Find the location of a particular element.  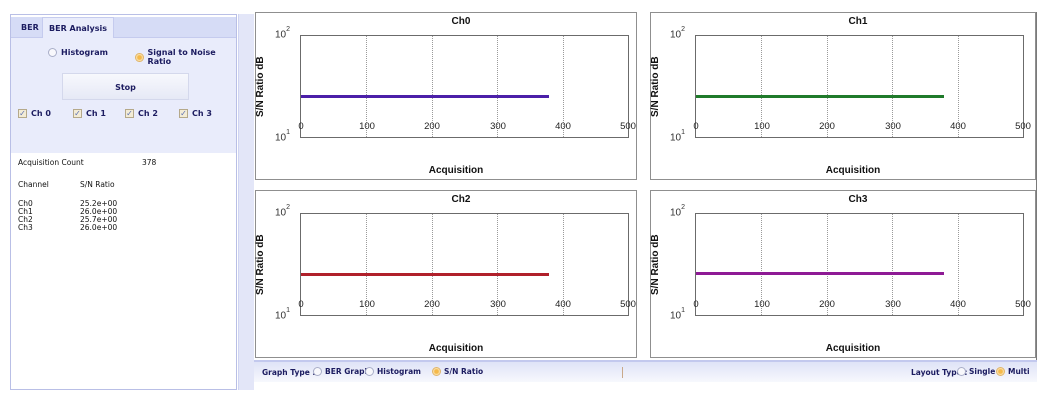

splitter is located at coordinates (246, 202).